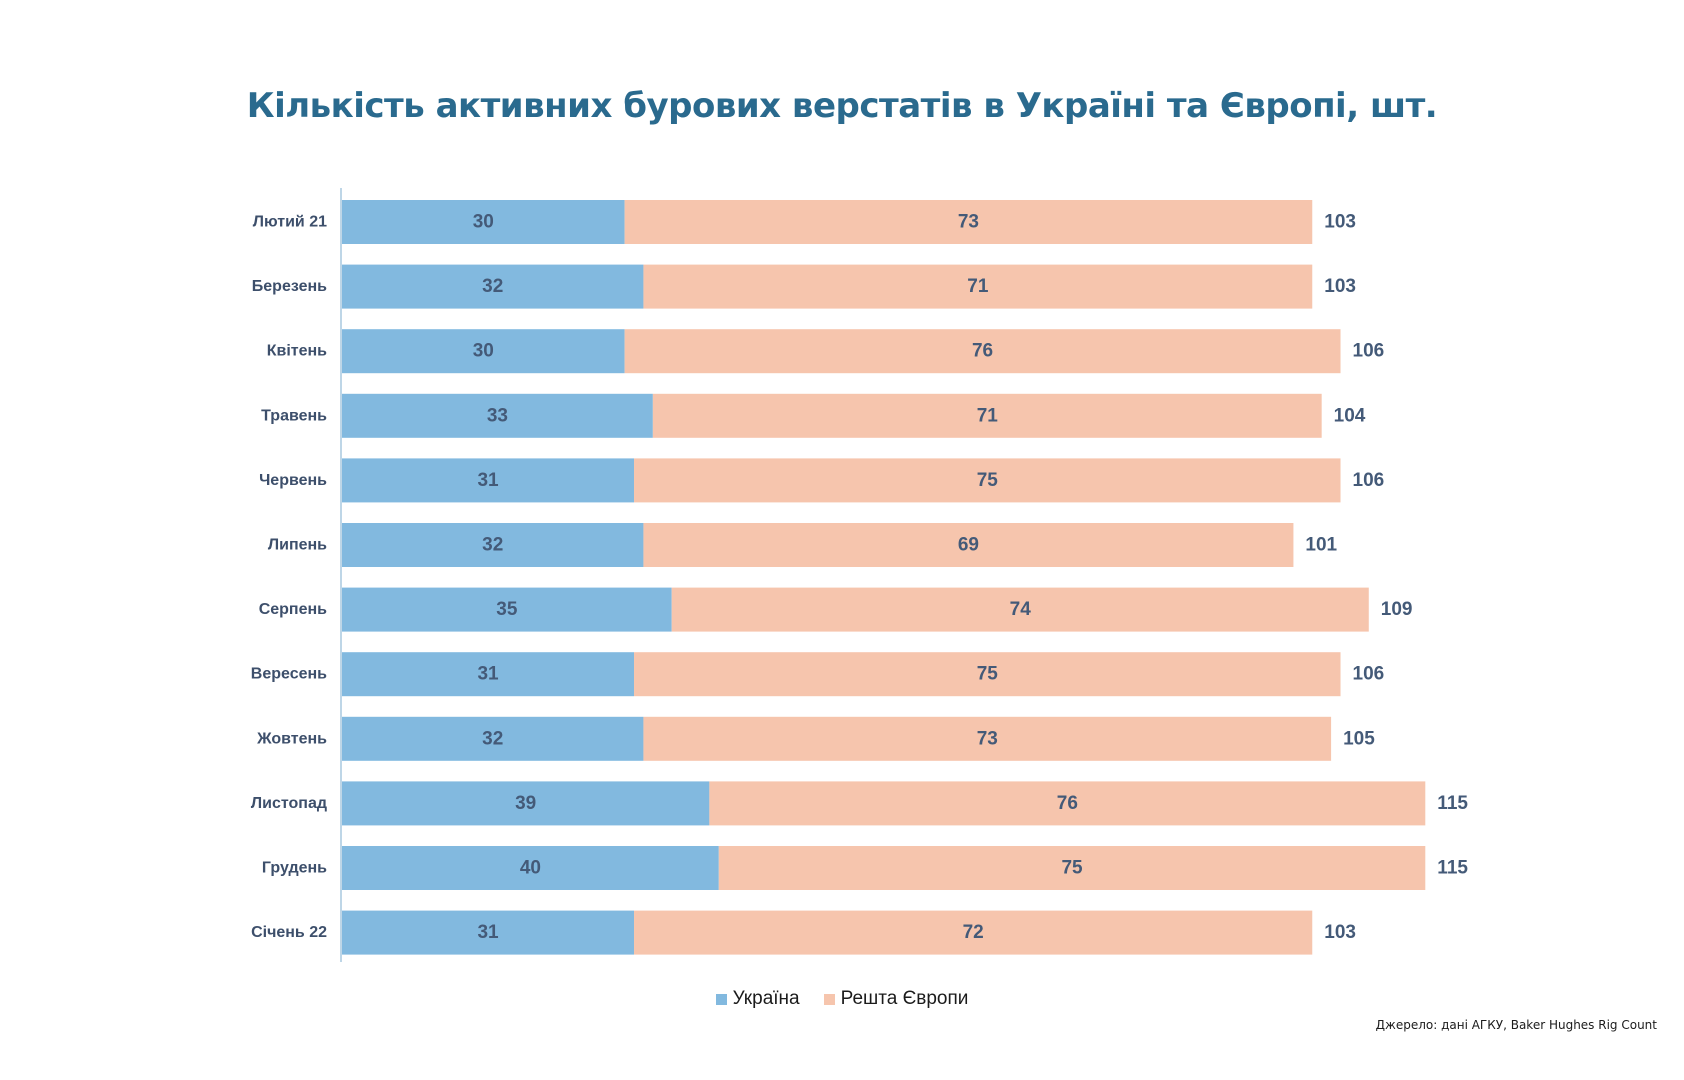 Image resolution: width=1684 pixels, height=1080 pixels. I want to click on legend: Україна Решта Європи, so click(842, 999).